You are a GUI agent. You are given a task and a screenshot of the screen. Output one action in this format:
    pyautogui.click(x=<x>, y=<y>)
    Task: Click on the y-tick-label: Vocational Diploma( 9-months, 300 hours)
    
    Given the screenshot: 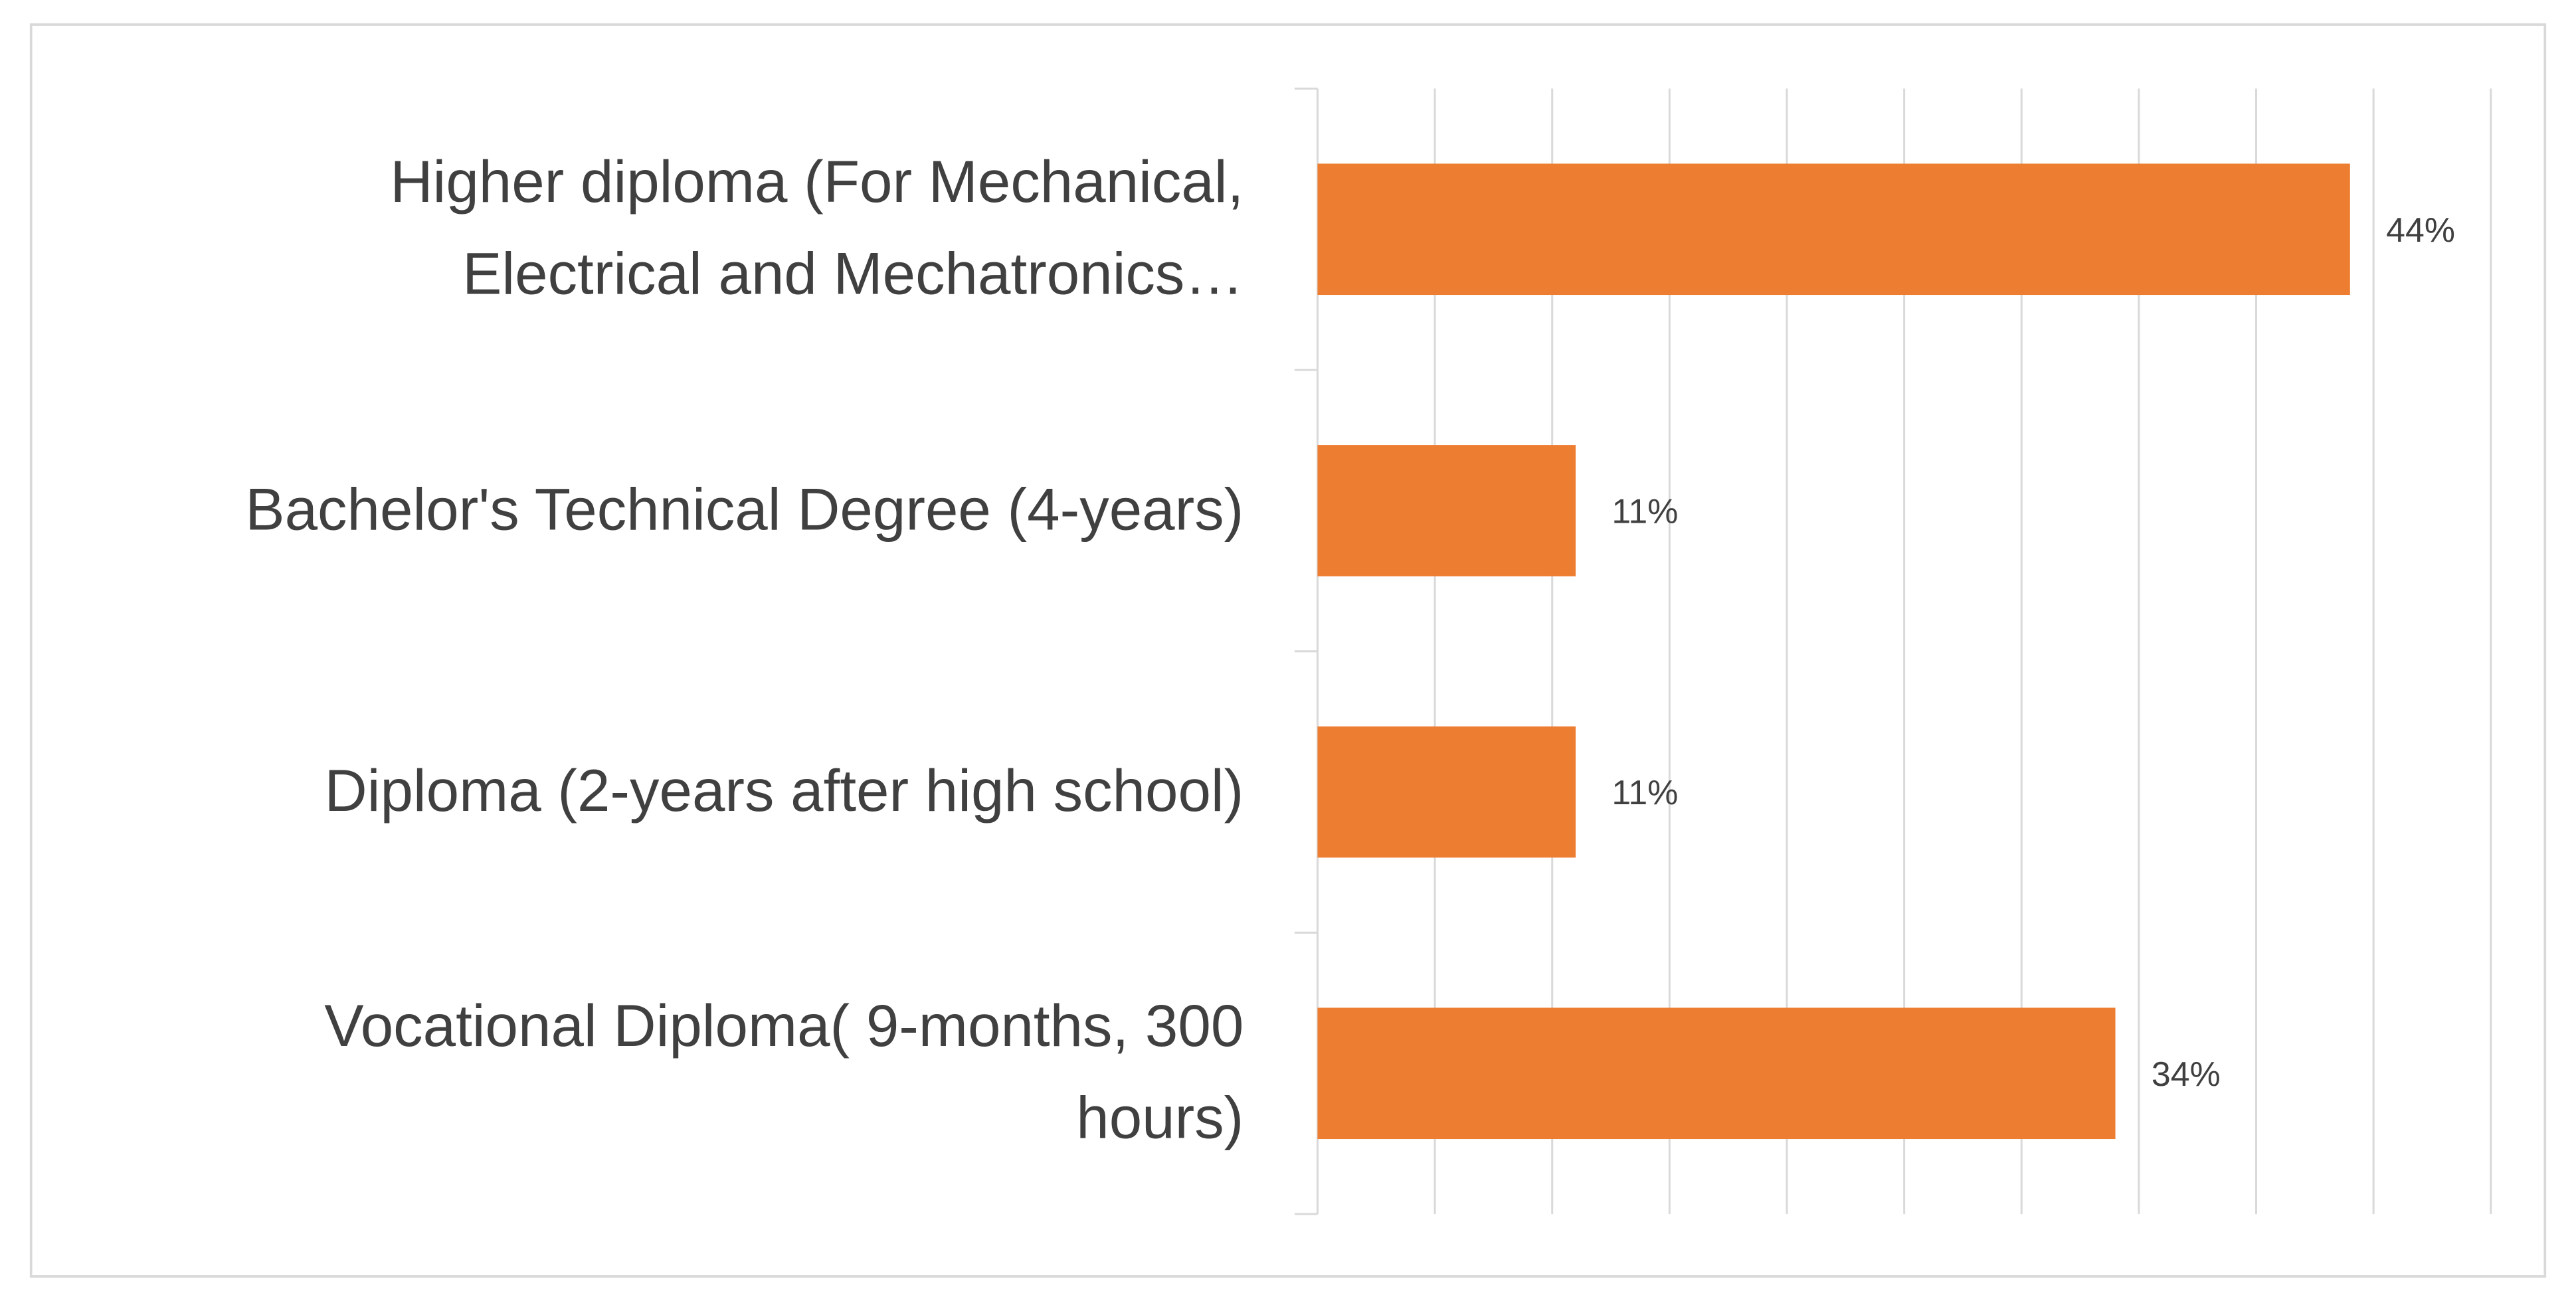 What is the action you would take?
    pyautogui.click(x=783, y=1071)
    